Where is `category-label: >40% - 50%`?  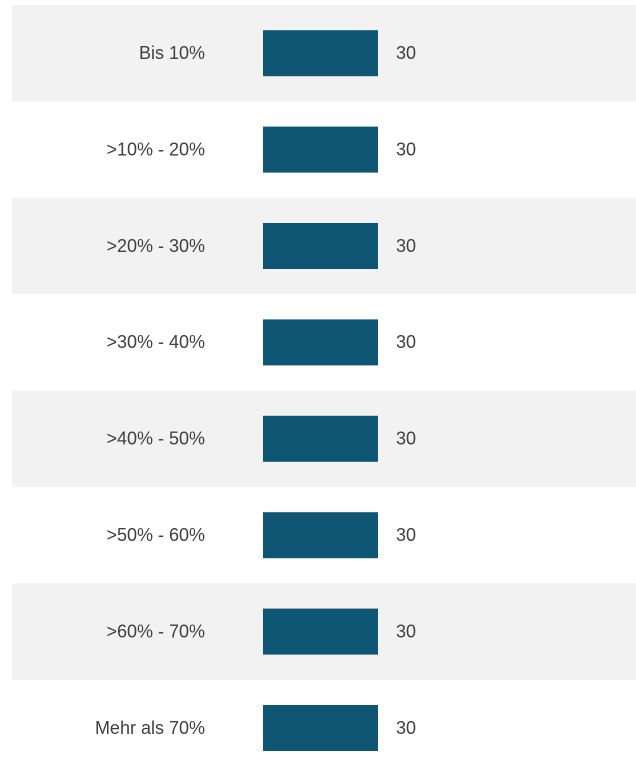
category-label: >40% - 50% is located at coordinates (155, 439).